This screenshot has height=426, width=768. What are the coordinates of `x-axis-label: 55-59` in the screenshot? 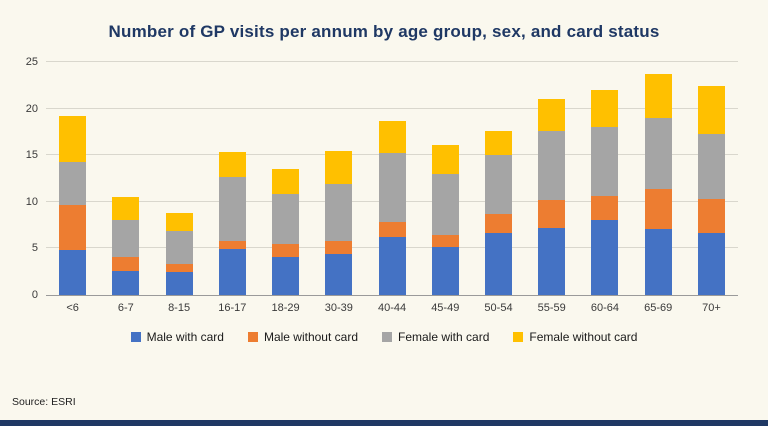 It's located at (551, 308).